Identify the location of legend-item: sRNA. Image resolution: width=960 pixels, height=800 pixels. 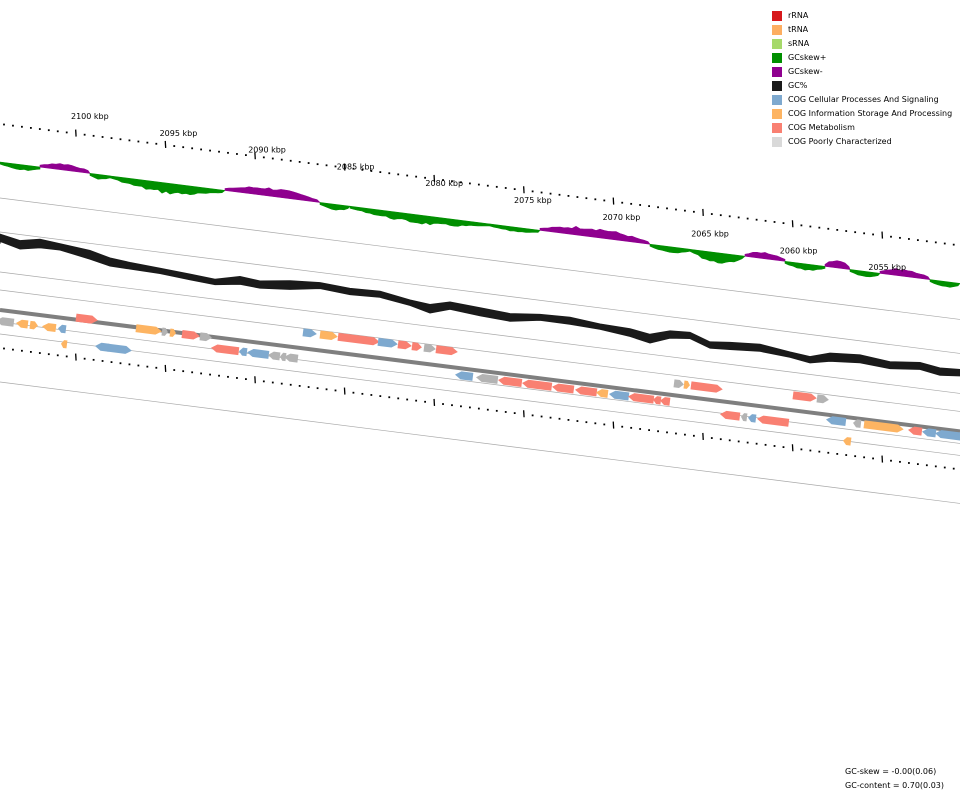
(862, 44).